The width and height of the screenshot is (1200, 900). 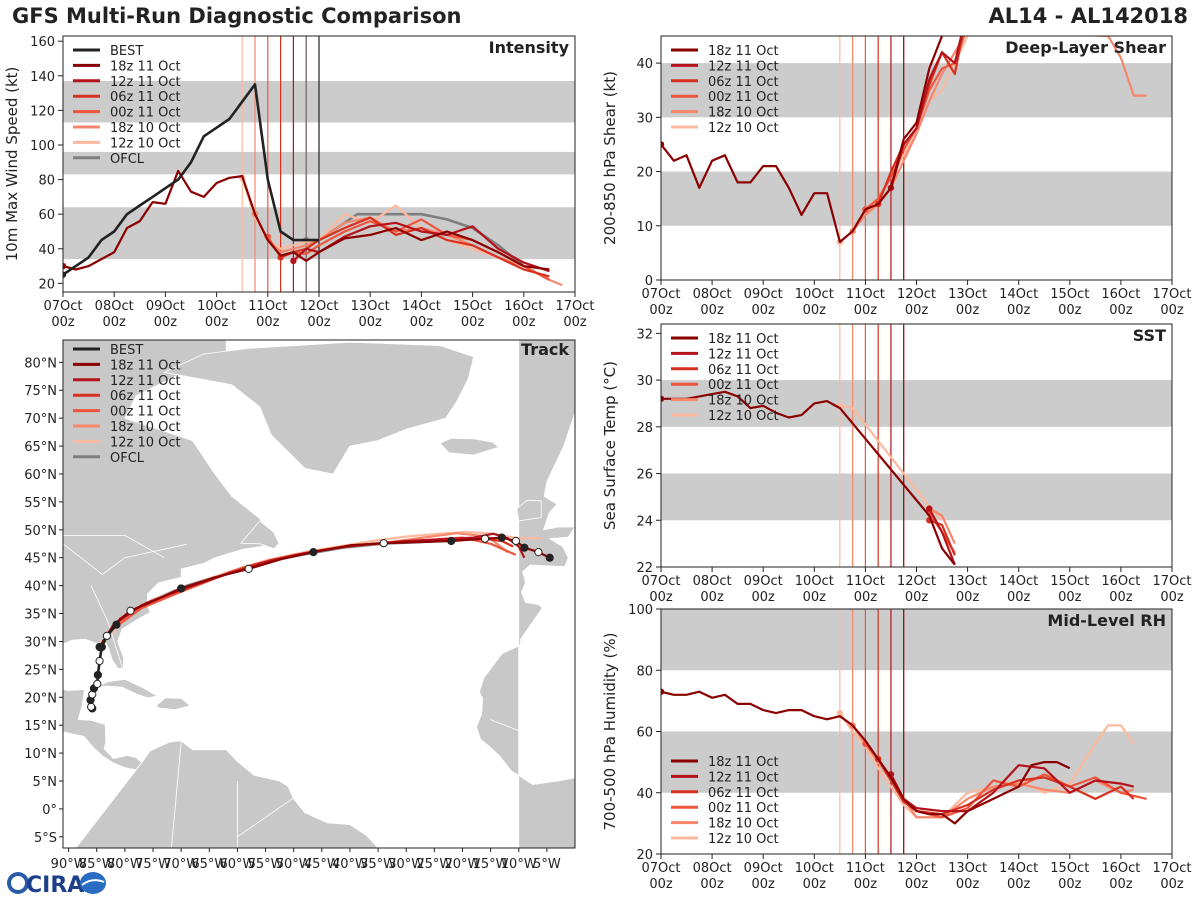 I want to click on sst-x-tick-label: 15Oct, so click(x=1069, y=581).